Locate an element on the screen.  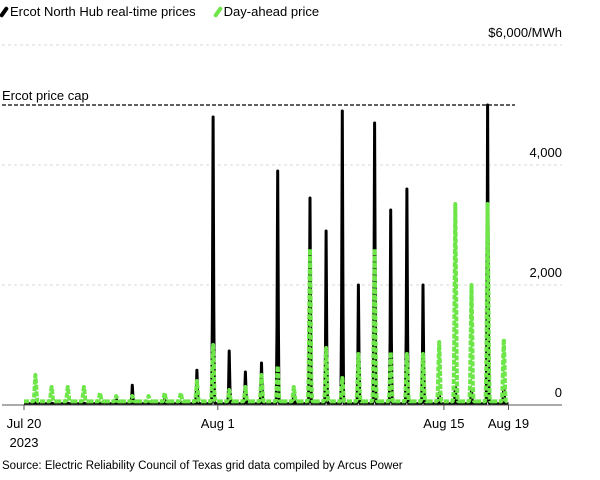
x-tick-label: Aug 15 is located at coordinates (443, 423).